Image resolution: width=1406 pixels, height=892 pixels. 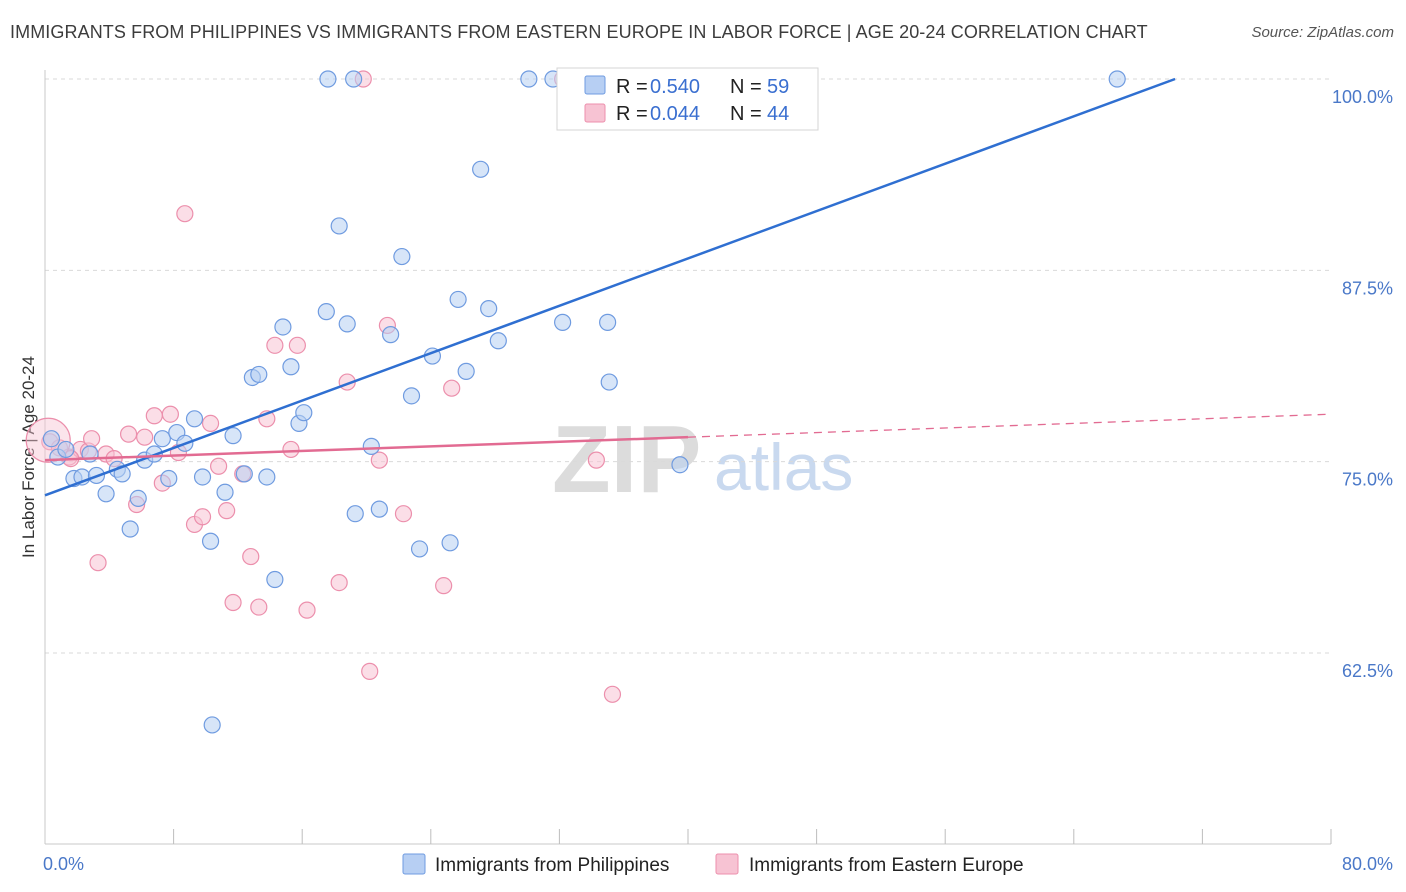 What do you see at coordinates (595, 113) in the screenshot?
I see `legend-swatch-eastern-europe` at bounding box center [595, 113].